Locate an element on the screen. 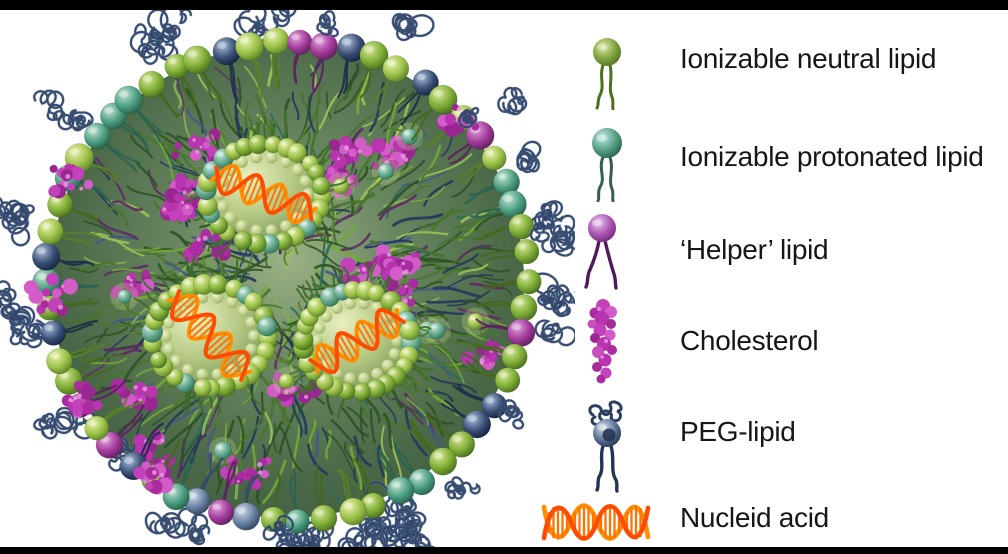 The height and width of the screenshot is (554, 1008). cholesterol-icon is located at coordinates (602, 341).